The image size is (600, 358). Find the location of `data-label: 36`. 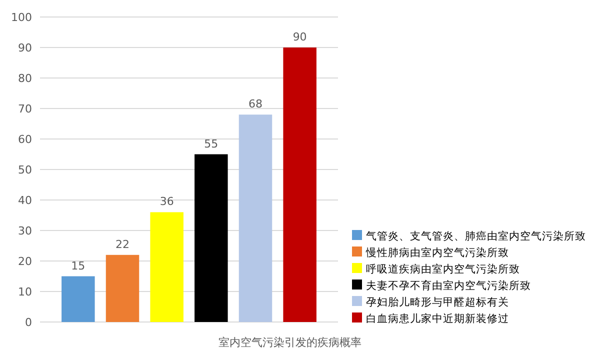

data-label: 36 is located at coordinates (167, 201).